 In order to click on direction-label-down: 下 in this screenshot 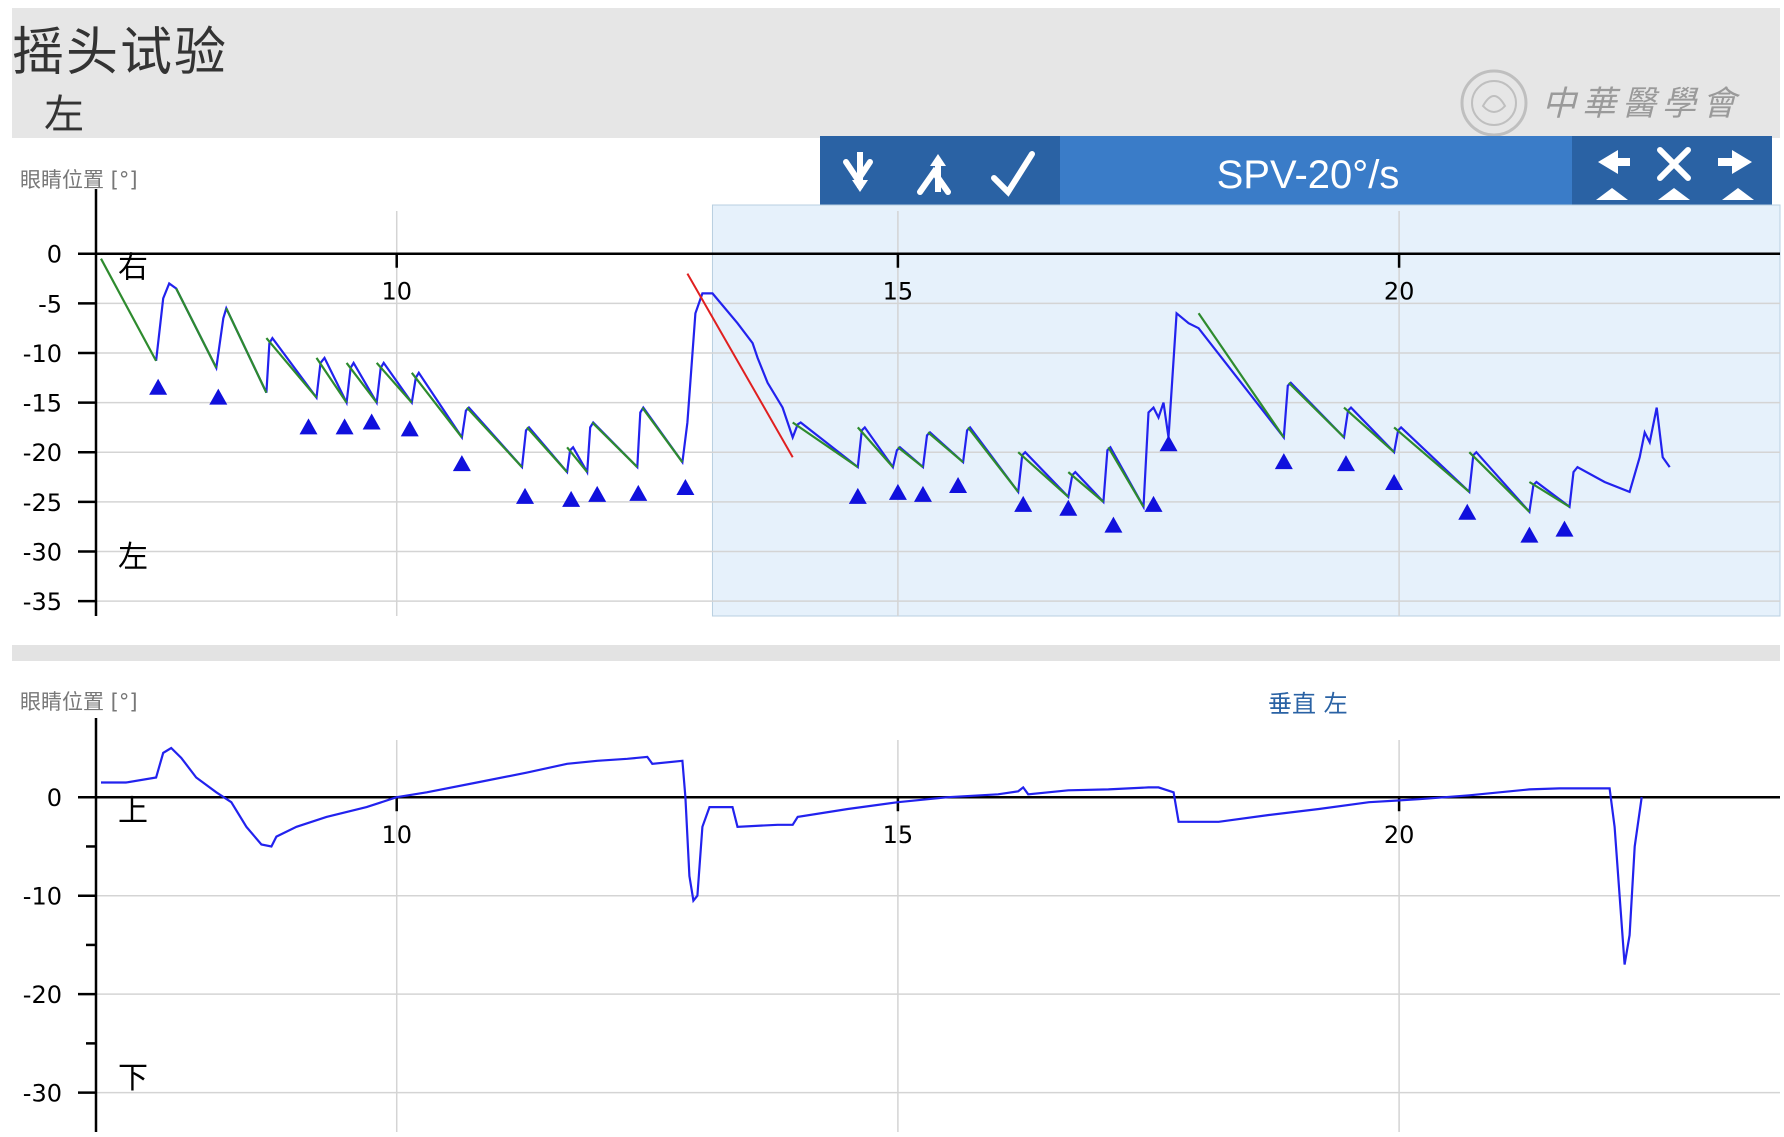, I will do `click(133, 1078)`.